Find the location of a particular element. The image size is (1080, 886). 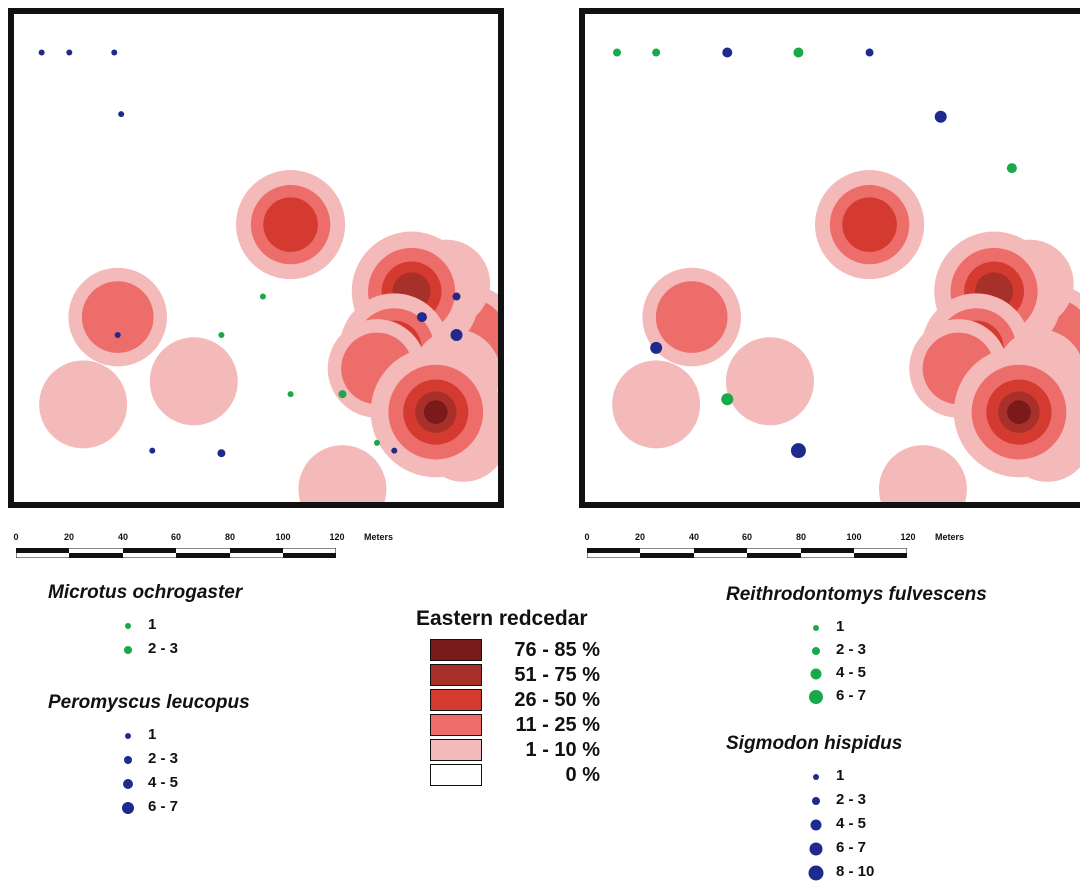

legend-row-peromyscus-3: 4 - 5 is located at coordinates (193, 784).